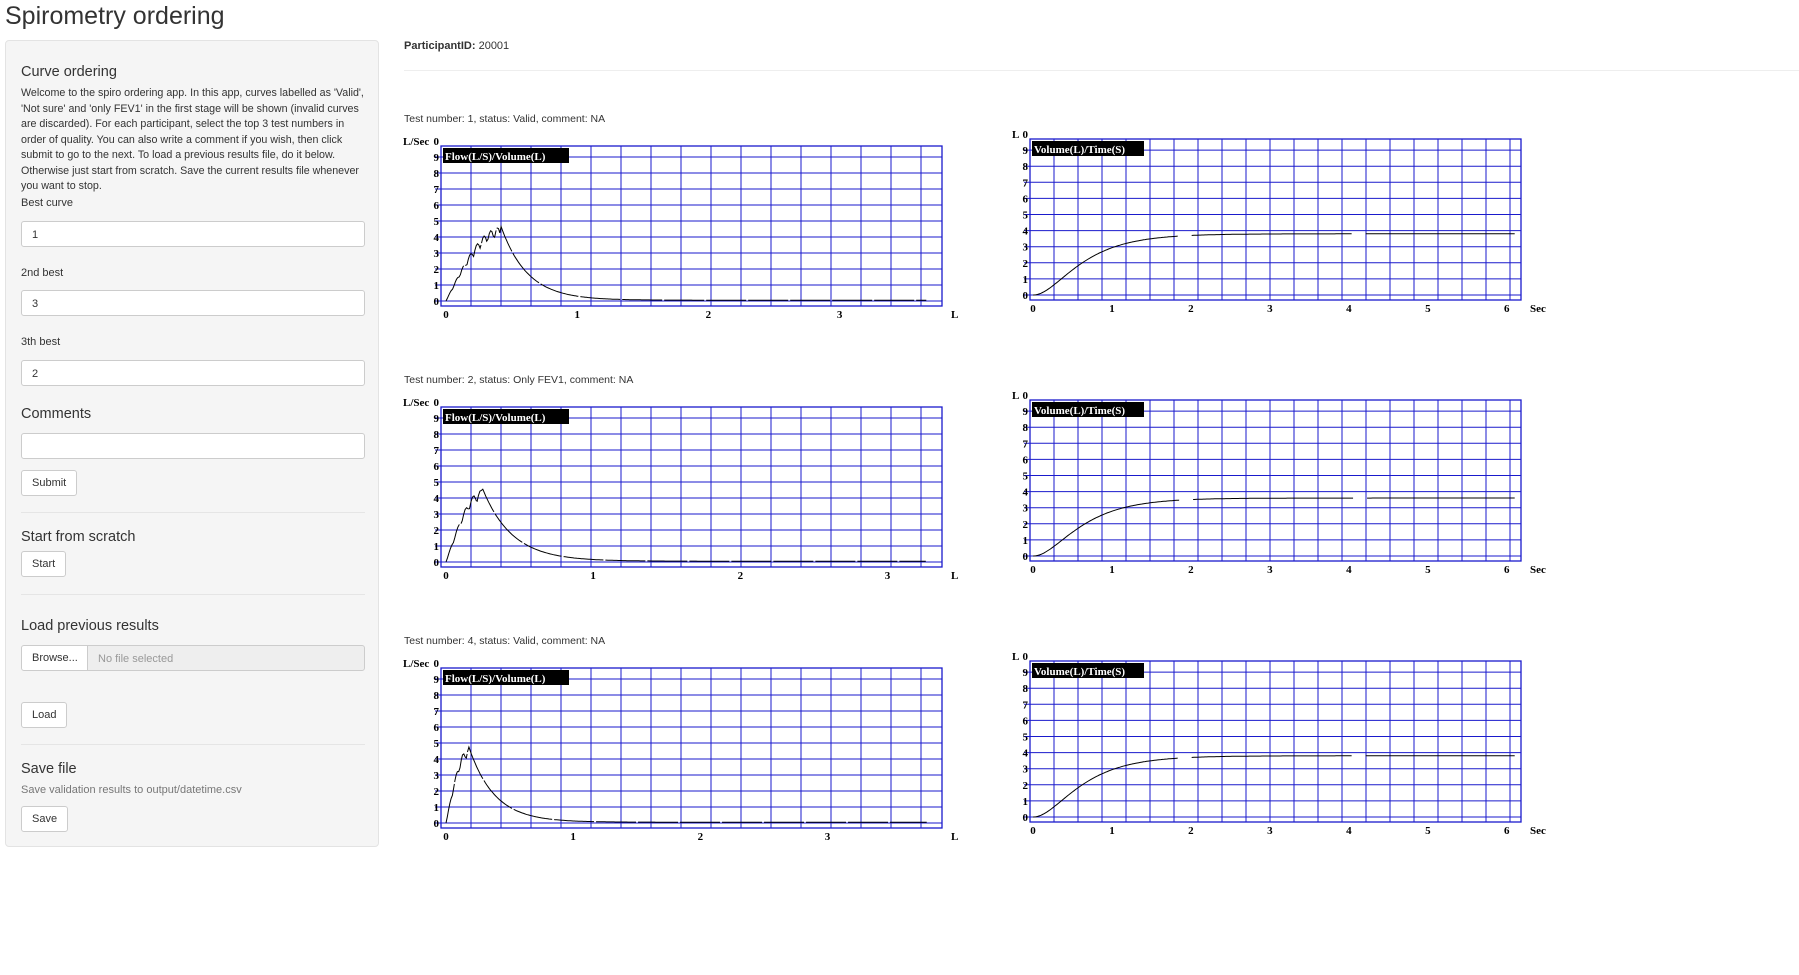 This screenshot has width=1799, height=975. Describe the element at coordinates (440, 46) in the screenshot. I see `participant-label: ParticipantID:` at that location.